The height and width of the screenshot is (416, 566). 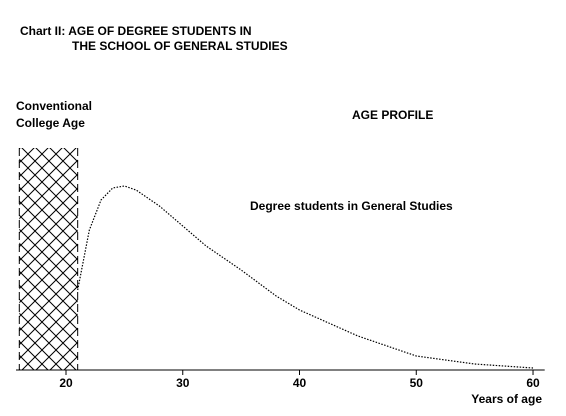 What do you see at coordinates (417, 383) in the screenshot?
I see `x-tick-label: 50` at bounding box center [417, 383].